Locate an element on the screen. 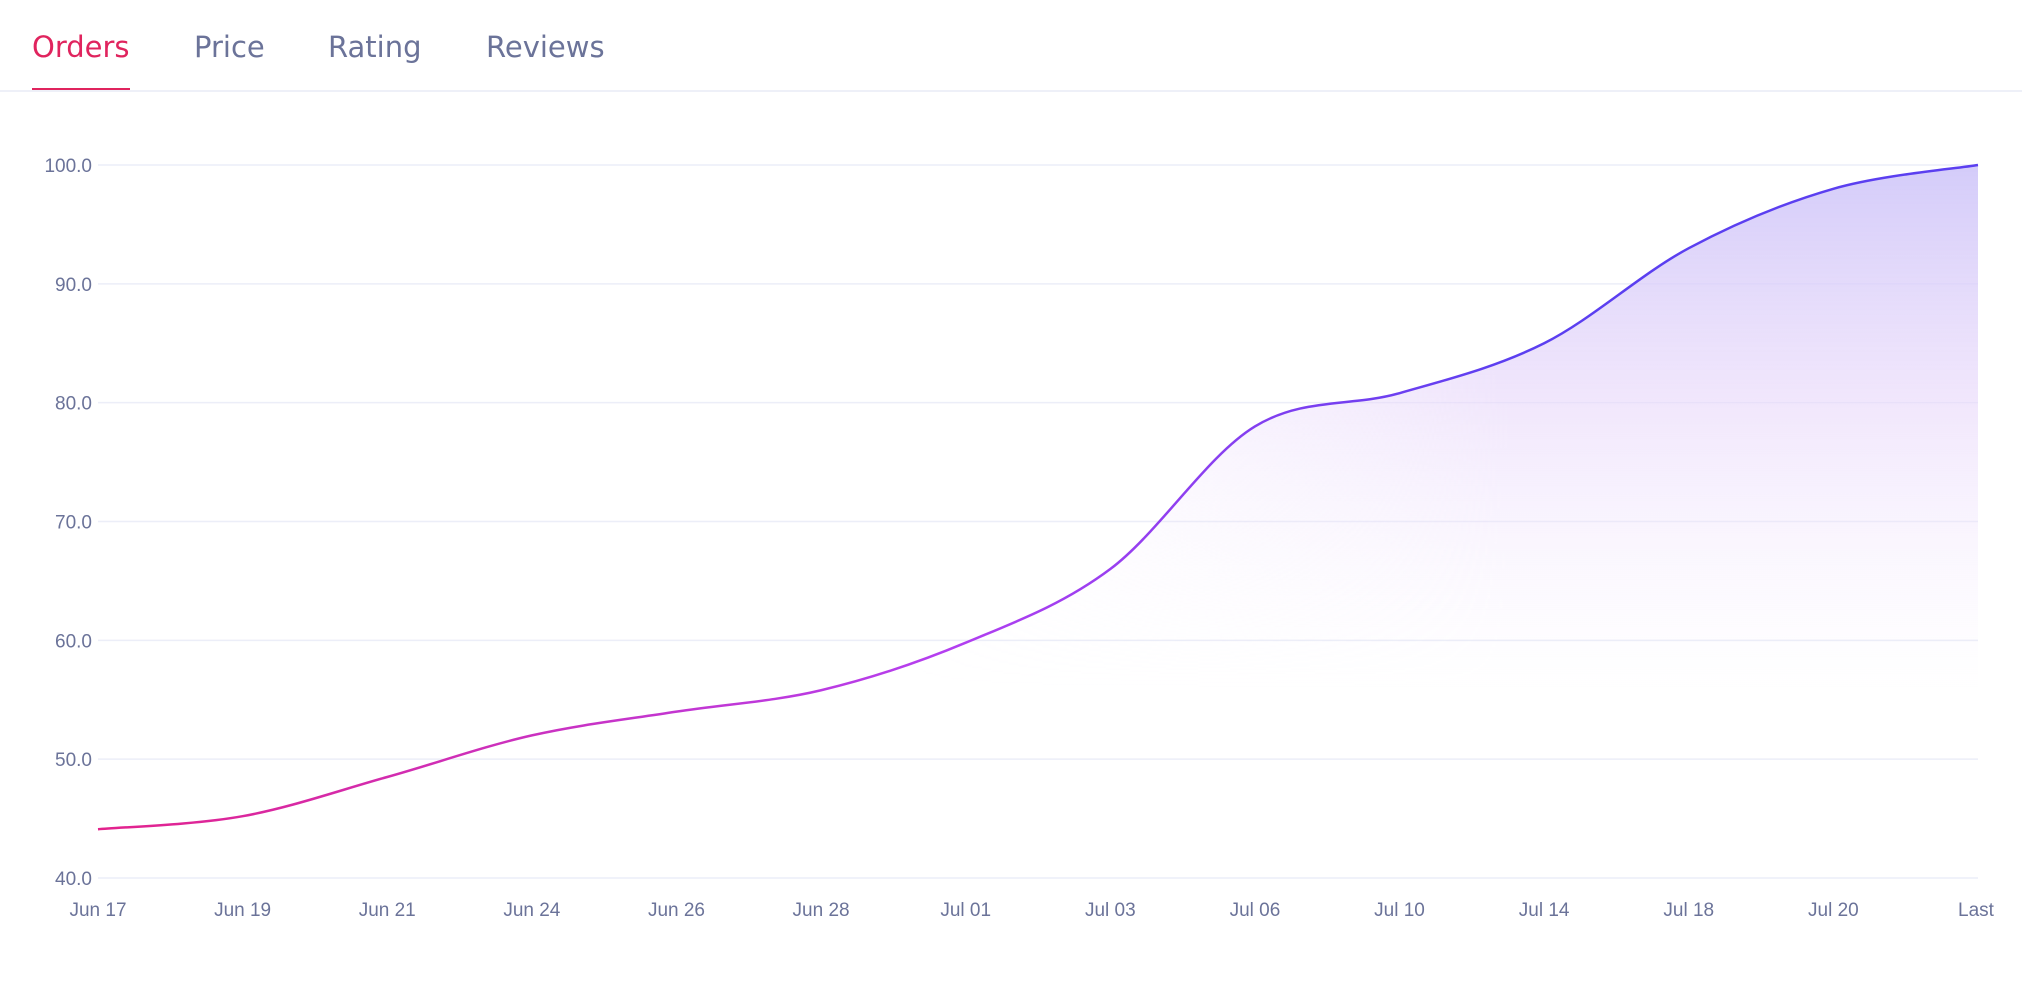  y-tick-label: 100.0 is located at coordinates (68, 166).